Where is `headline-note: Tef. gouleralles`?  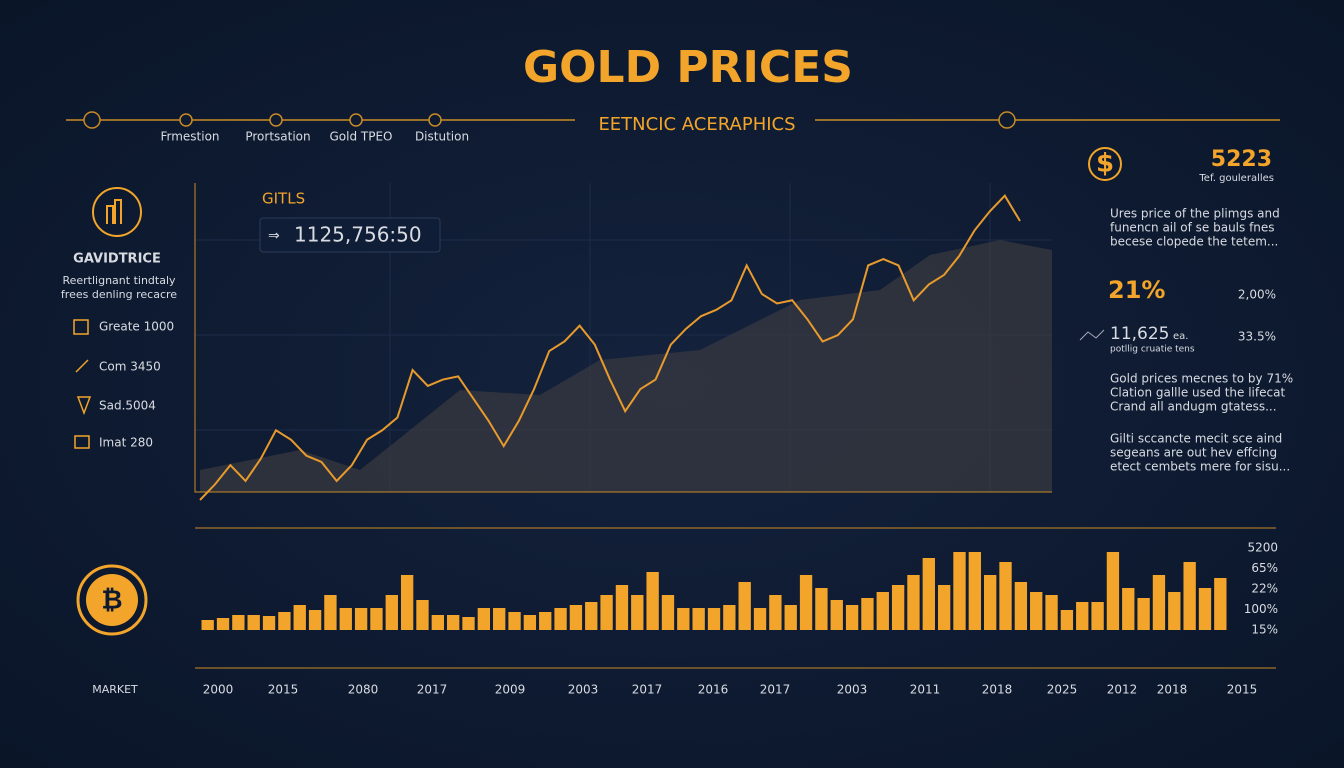 headline-note: Tef. gouleralles is located at coordinates (1236, 178).